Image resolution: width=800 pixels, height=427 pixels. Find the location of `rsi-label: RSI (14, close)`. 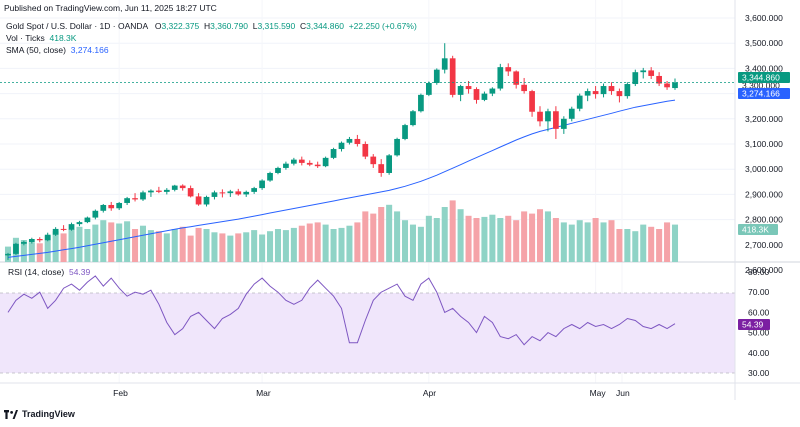

rsi-label: RSI (14, close) is located at coordinates (36, 272).